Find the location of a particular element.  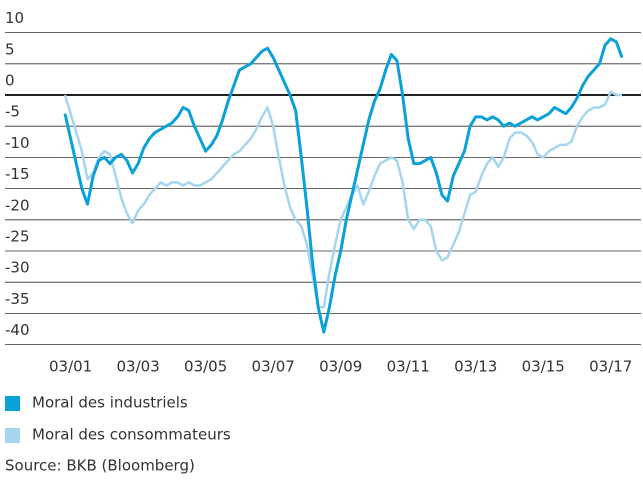

x-tick-label: 03/13 is located at coordinates (475, 367).